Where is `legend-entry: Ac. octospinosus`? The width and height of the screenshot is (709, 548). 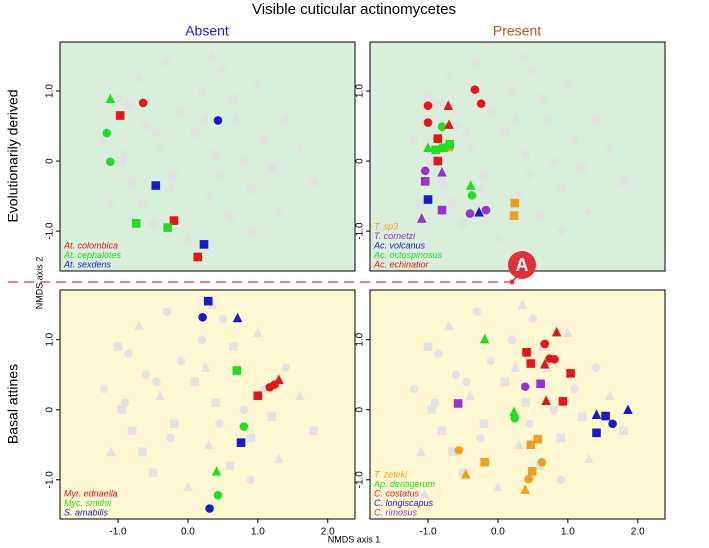 legend-entry: Ac. octospinosus is located at coordinates (408, 255).